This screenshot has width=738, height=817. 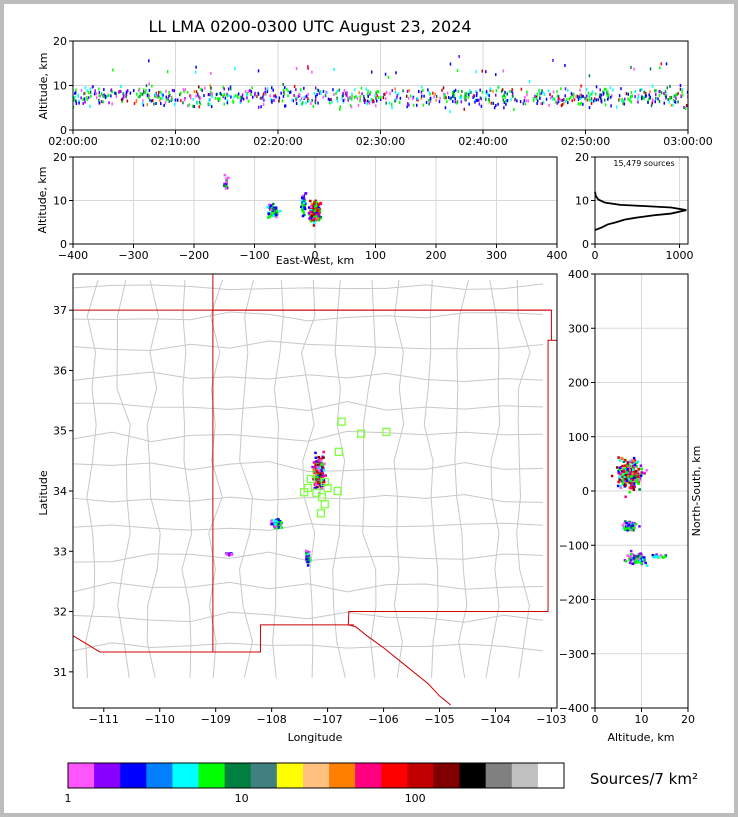 I want to click on time-height-ytick-label: 0, so click(x=63, y=130).